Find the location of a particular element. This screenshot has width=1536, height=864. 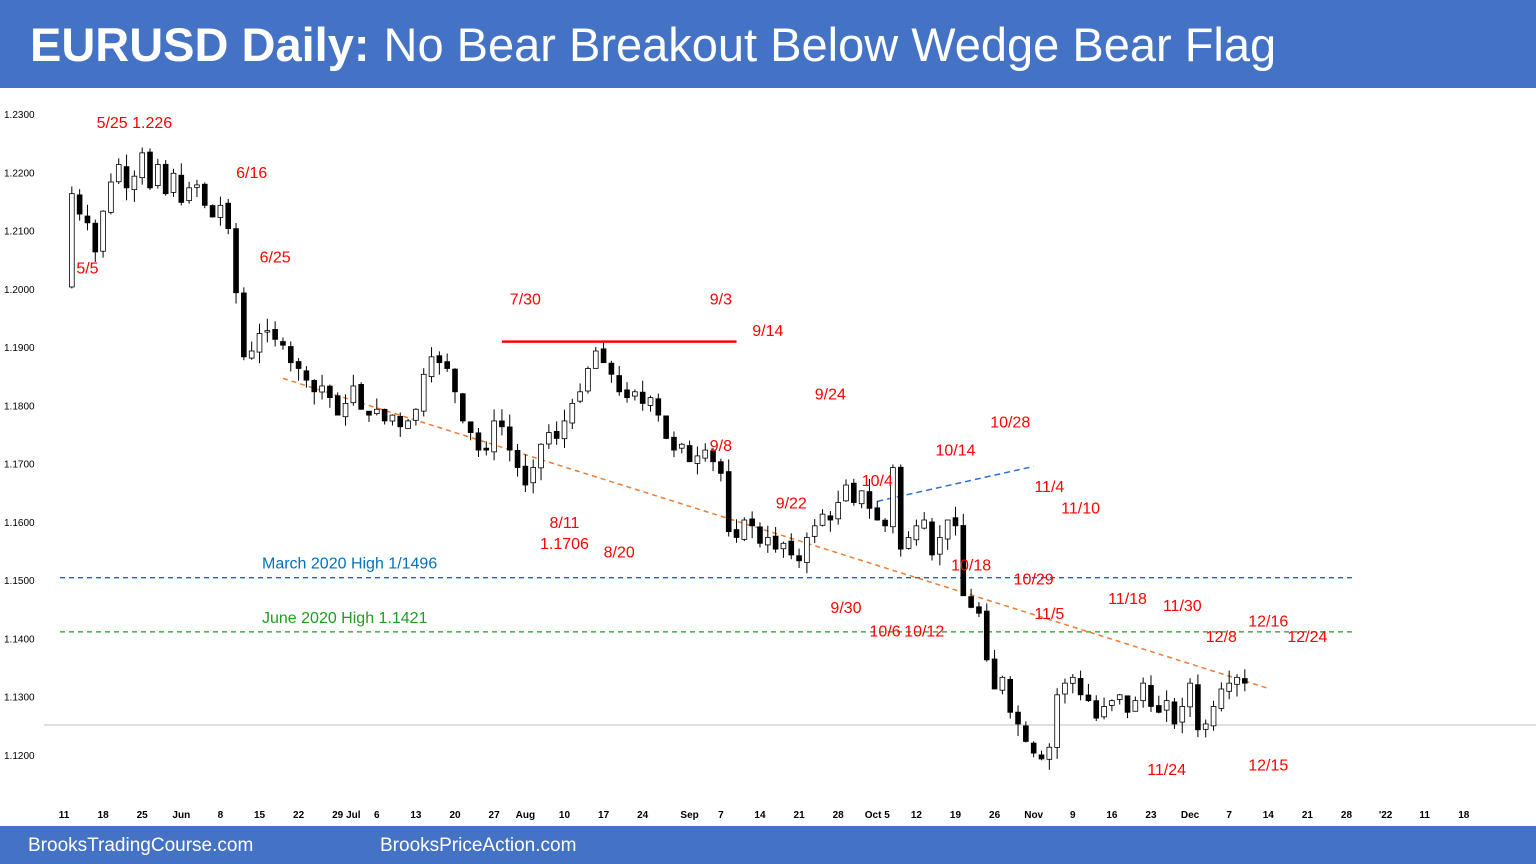

x-tick-label: '22 is located at coordinates (1386, 815).